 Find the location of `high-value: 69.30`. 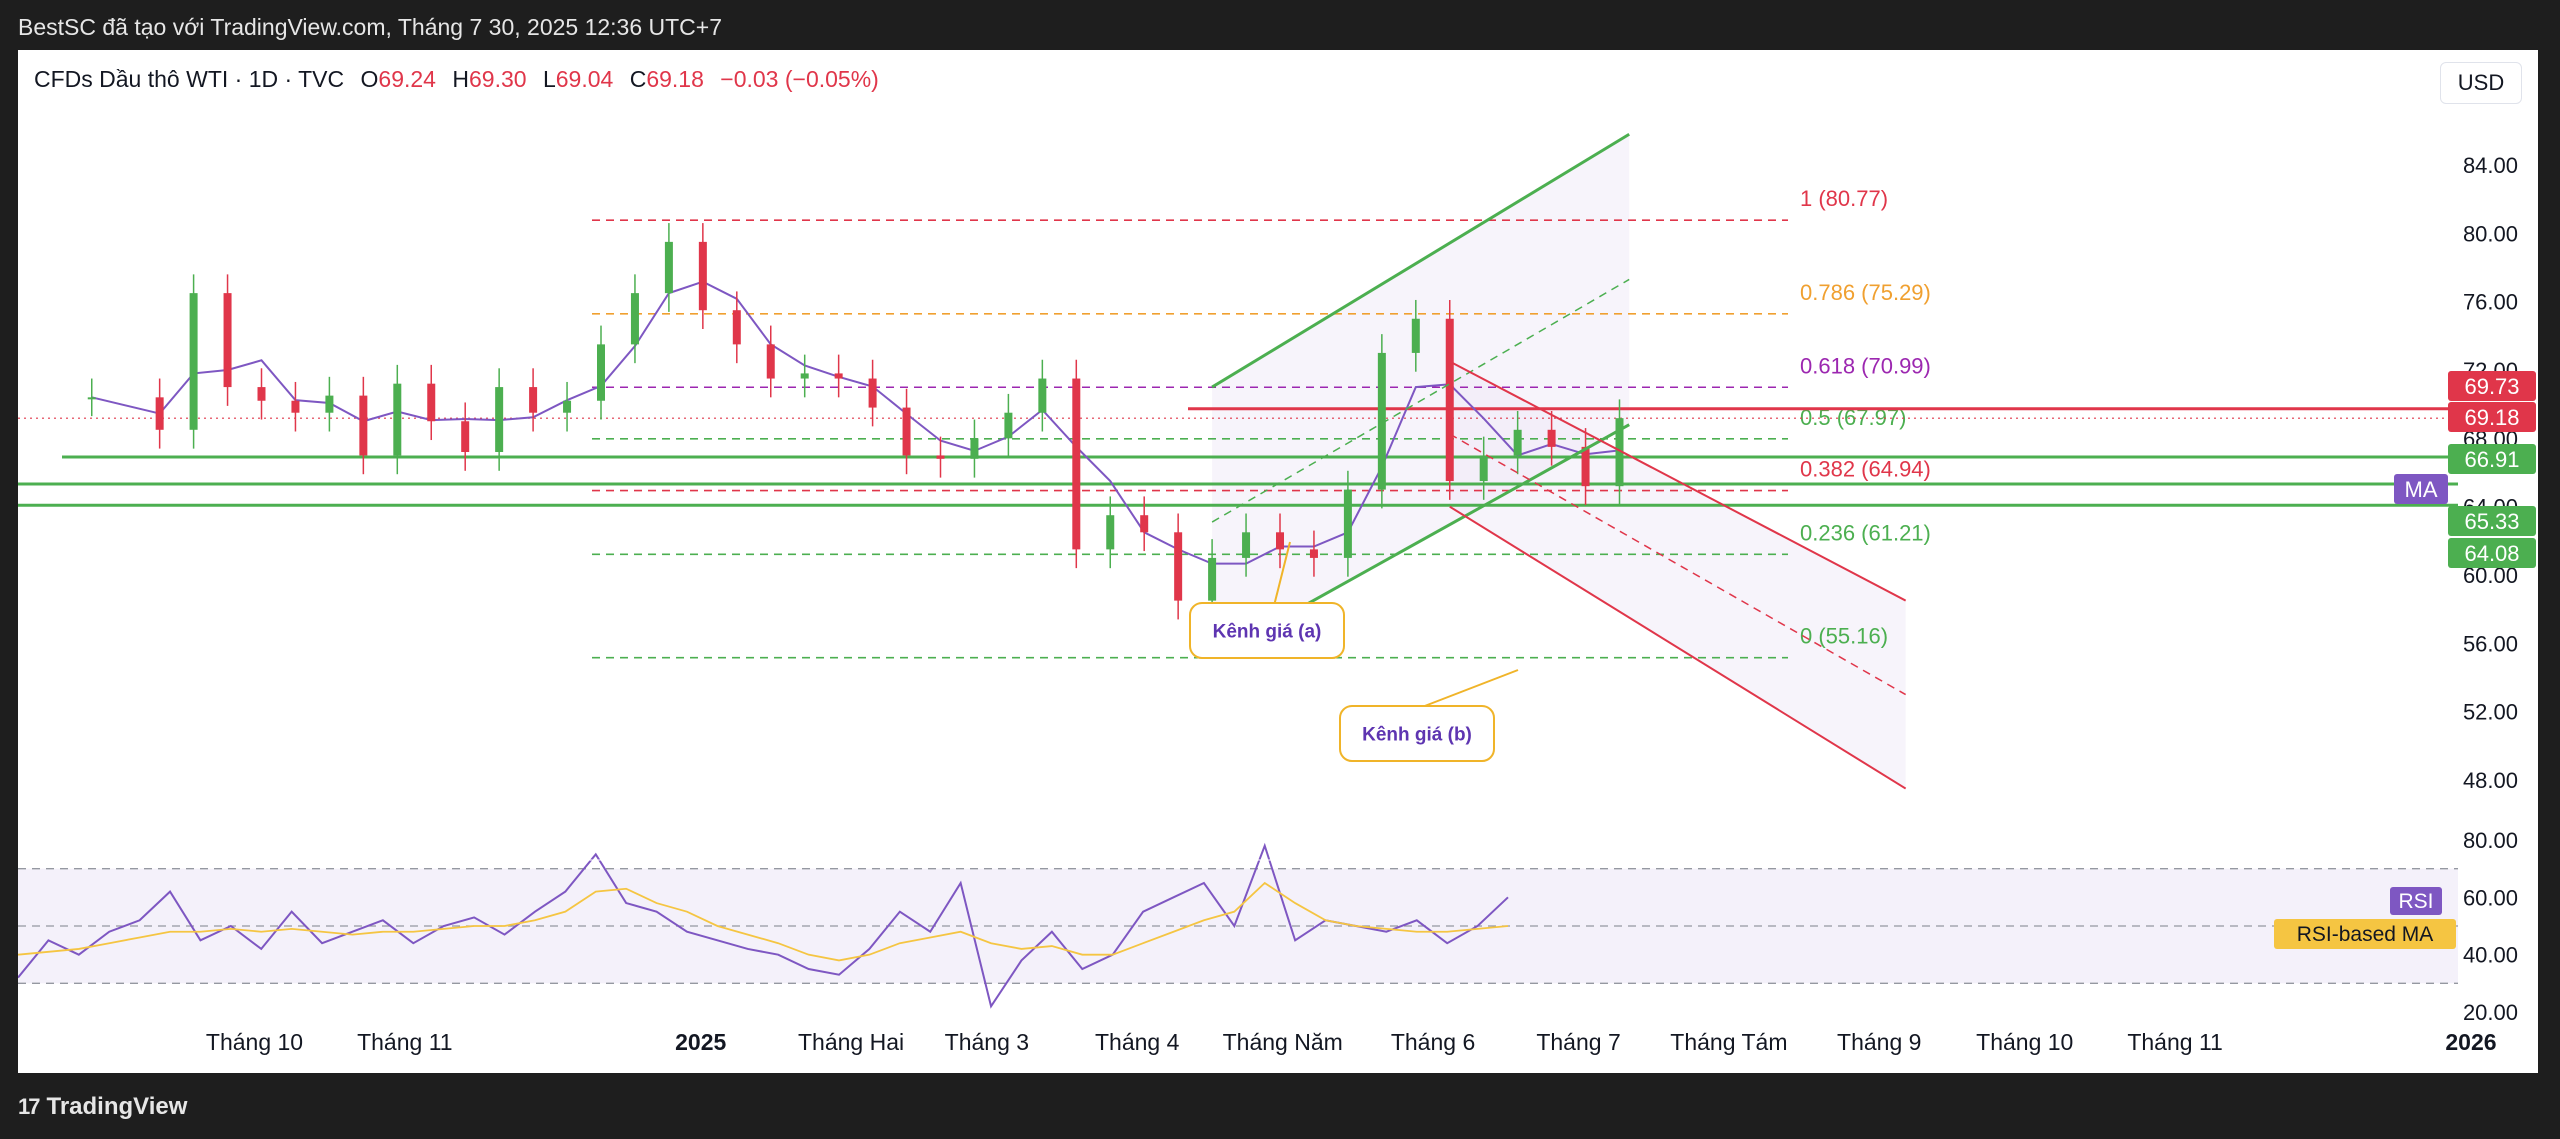

high-value: 69.30 is located at coordinates (497, 79).